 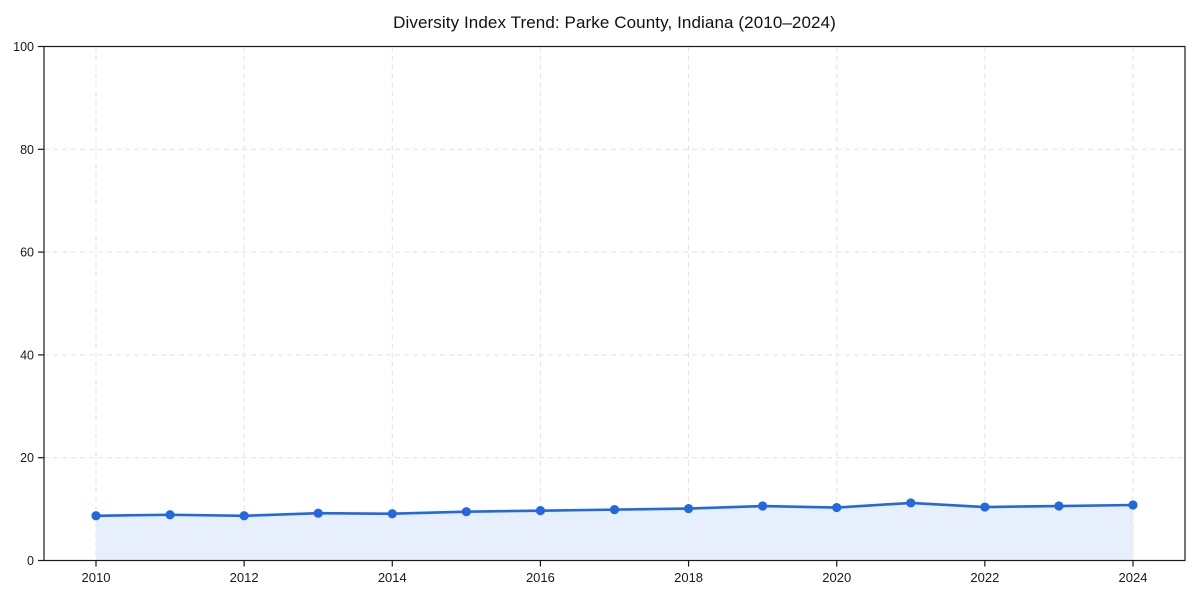 I want to click on x-axis-tick-label: 2016, so click(x=540, y=577).